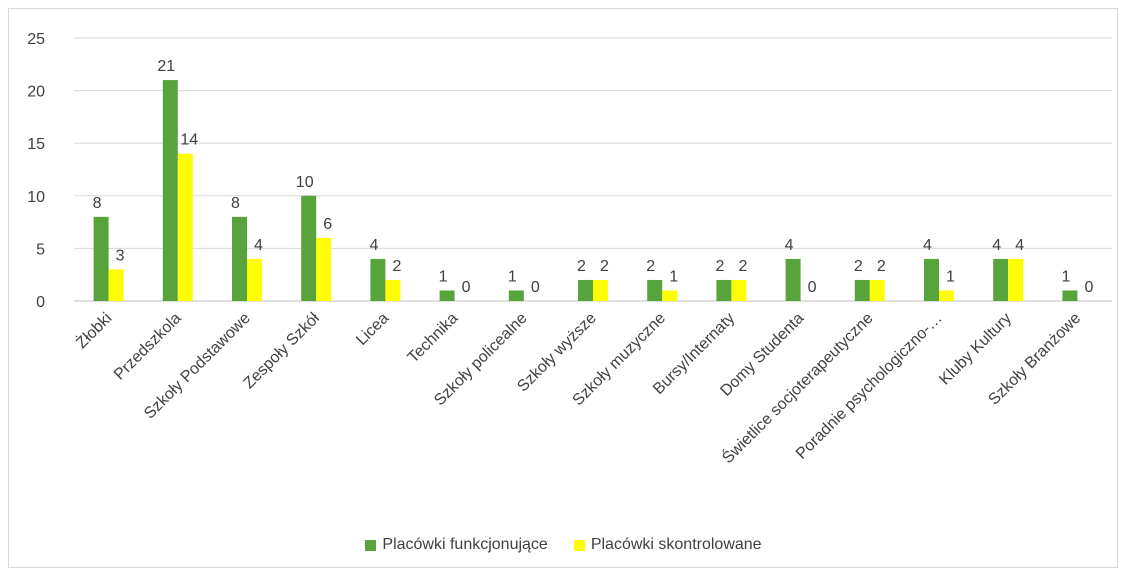  Describe the element at coordinates (975, 349) in the screenshot. I see `category-label-13: Kluby Kultury` at that location.